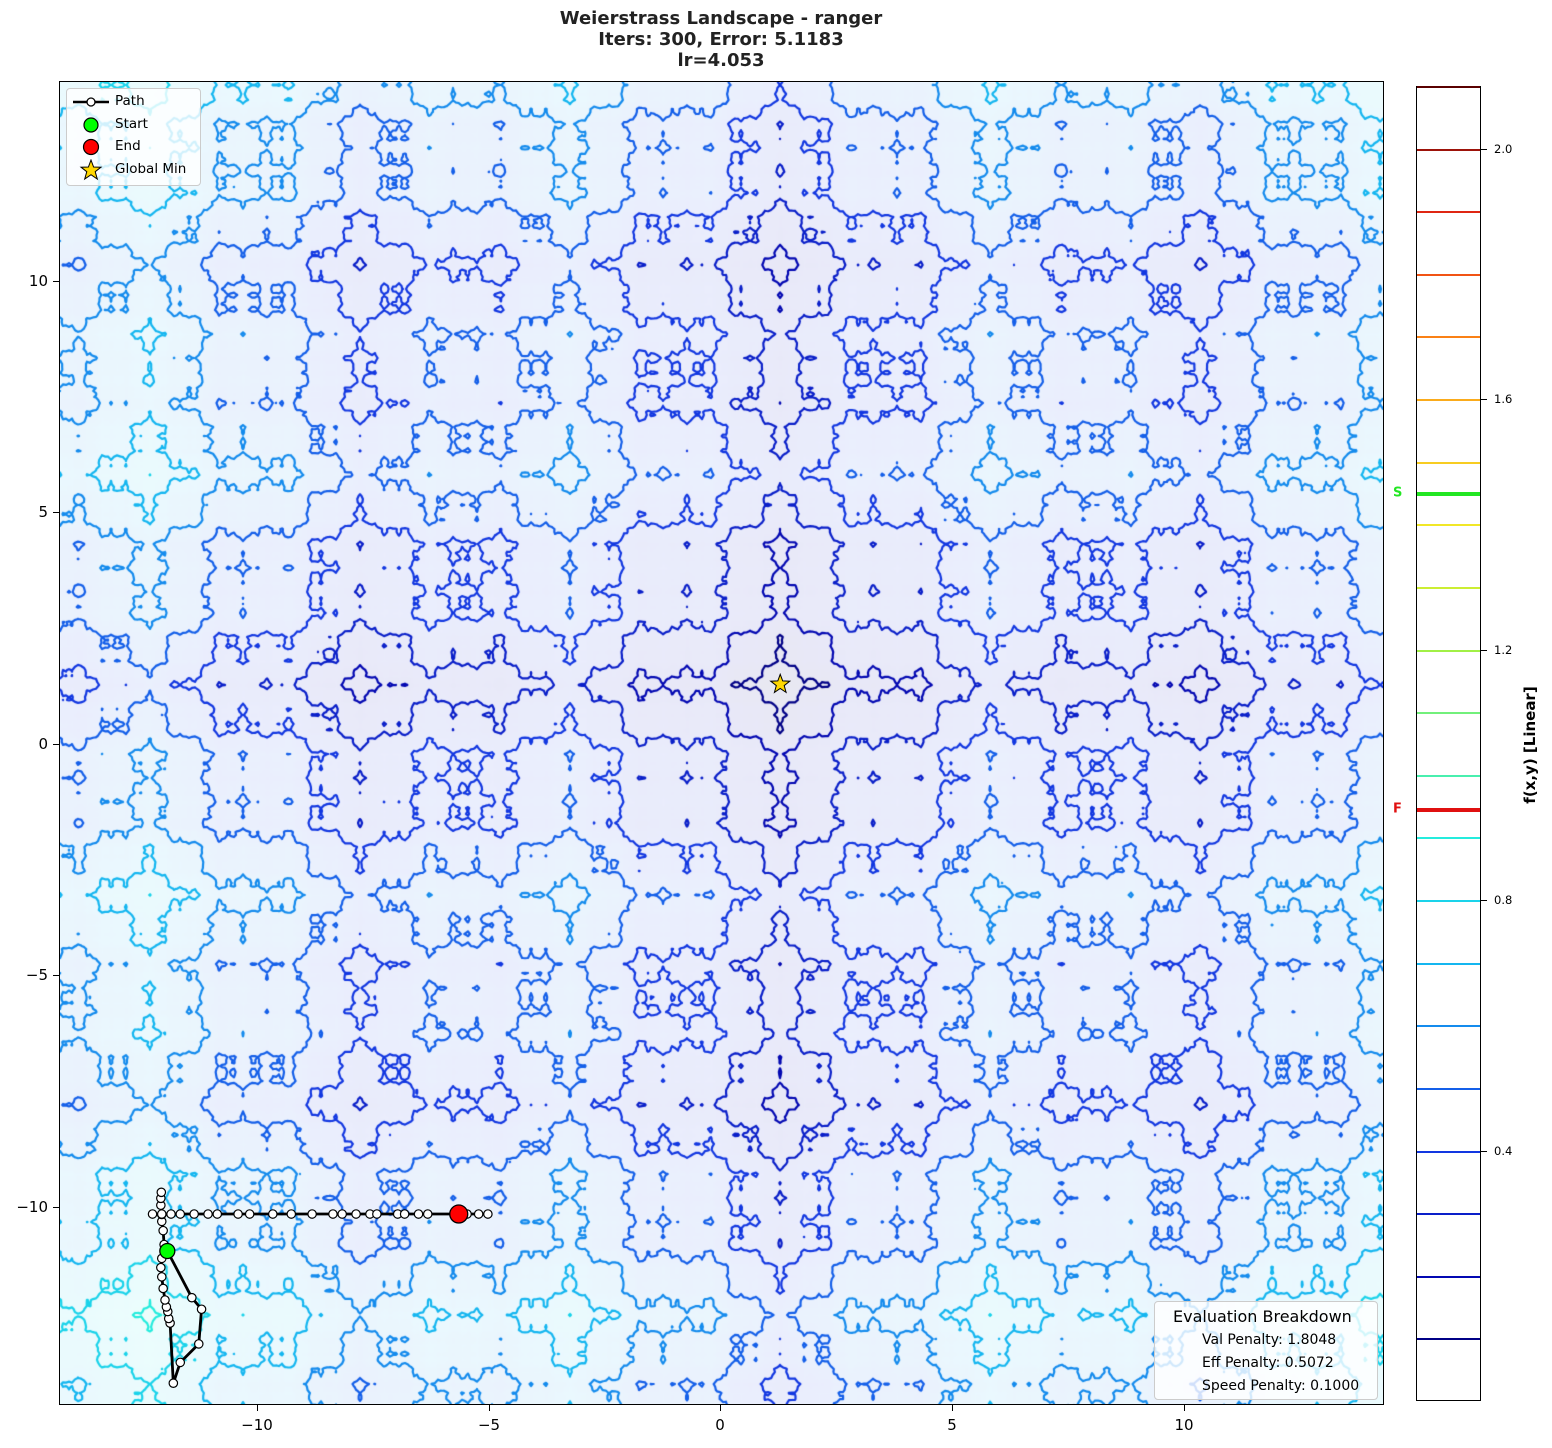 The width and height of the screenshot is (1552, 1448). What do you see at coordinates (1268, 1363) in the screenshot?
I see `eff-penalty: Eff Penalty: 0.5072` at bounding box center [1268, 1363].